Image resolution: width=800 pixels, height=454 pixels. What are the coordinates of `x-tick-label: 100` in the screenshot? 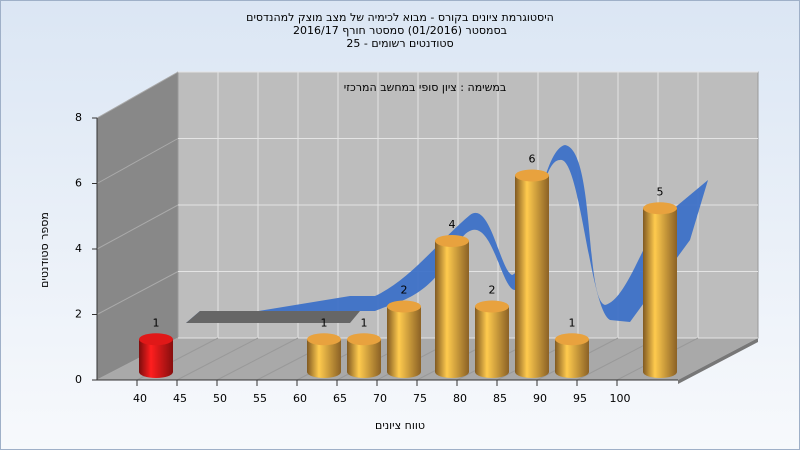 It's located at (620, 398).